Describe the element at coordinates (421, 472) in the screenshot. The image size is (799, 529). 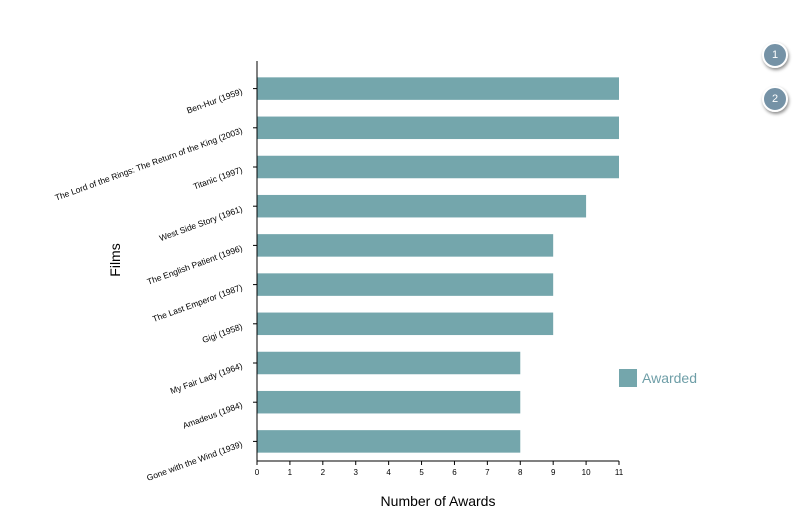
I see `x-tick-label: 5` at that location.